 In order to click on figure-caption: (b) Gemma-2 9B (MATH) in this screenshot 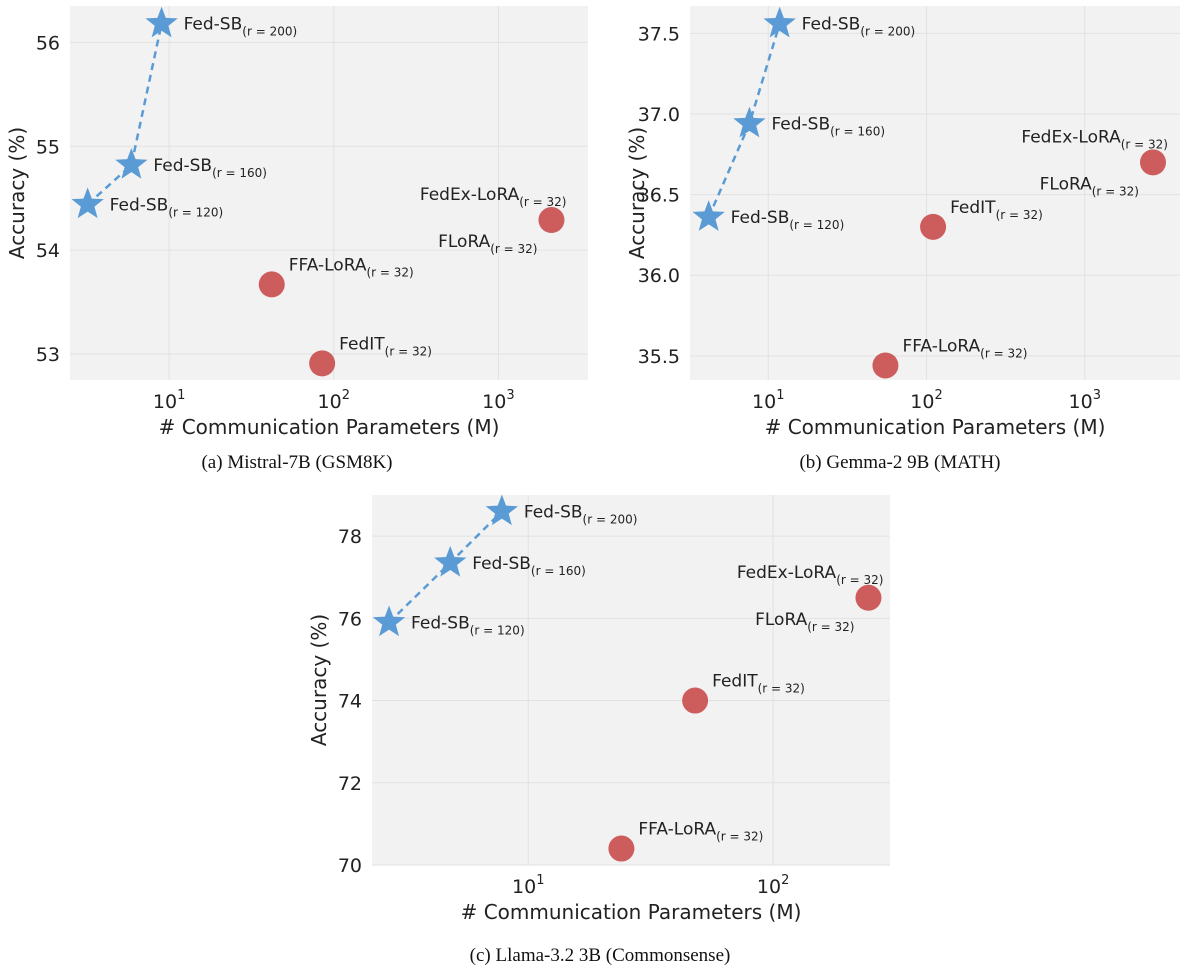, I will do `click(899, 462)`.